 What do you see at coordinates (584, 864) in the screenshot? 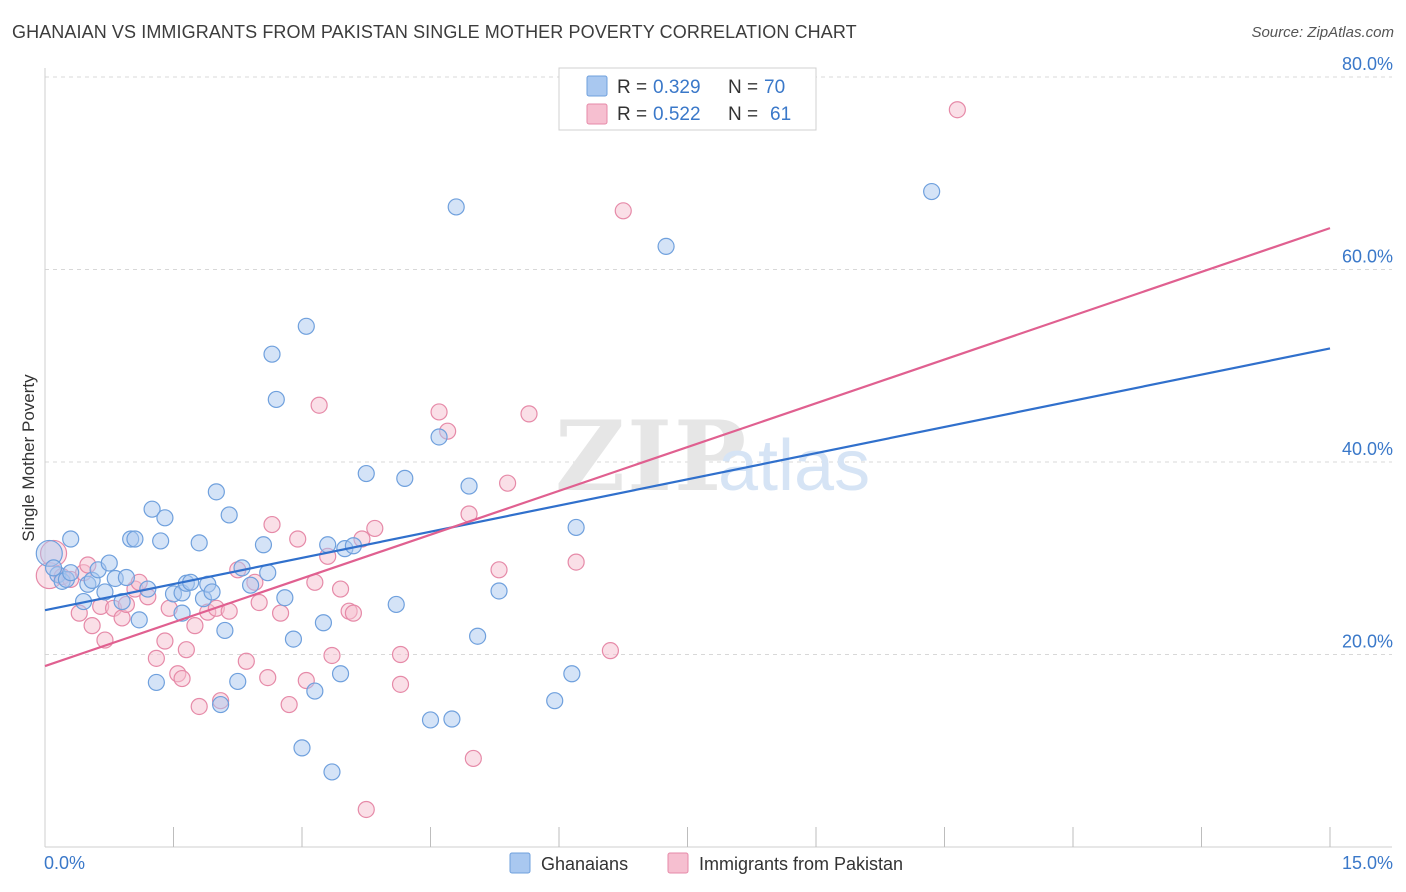
I see `bottom-legend-label-ghanaians: Ghanaians` at bounding box center [584, 864].